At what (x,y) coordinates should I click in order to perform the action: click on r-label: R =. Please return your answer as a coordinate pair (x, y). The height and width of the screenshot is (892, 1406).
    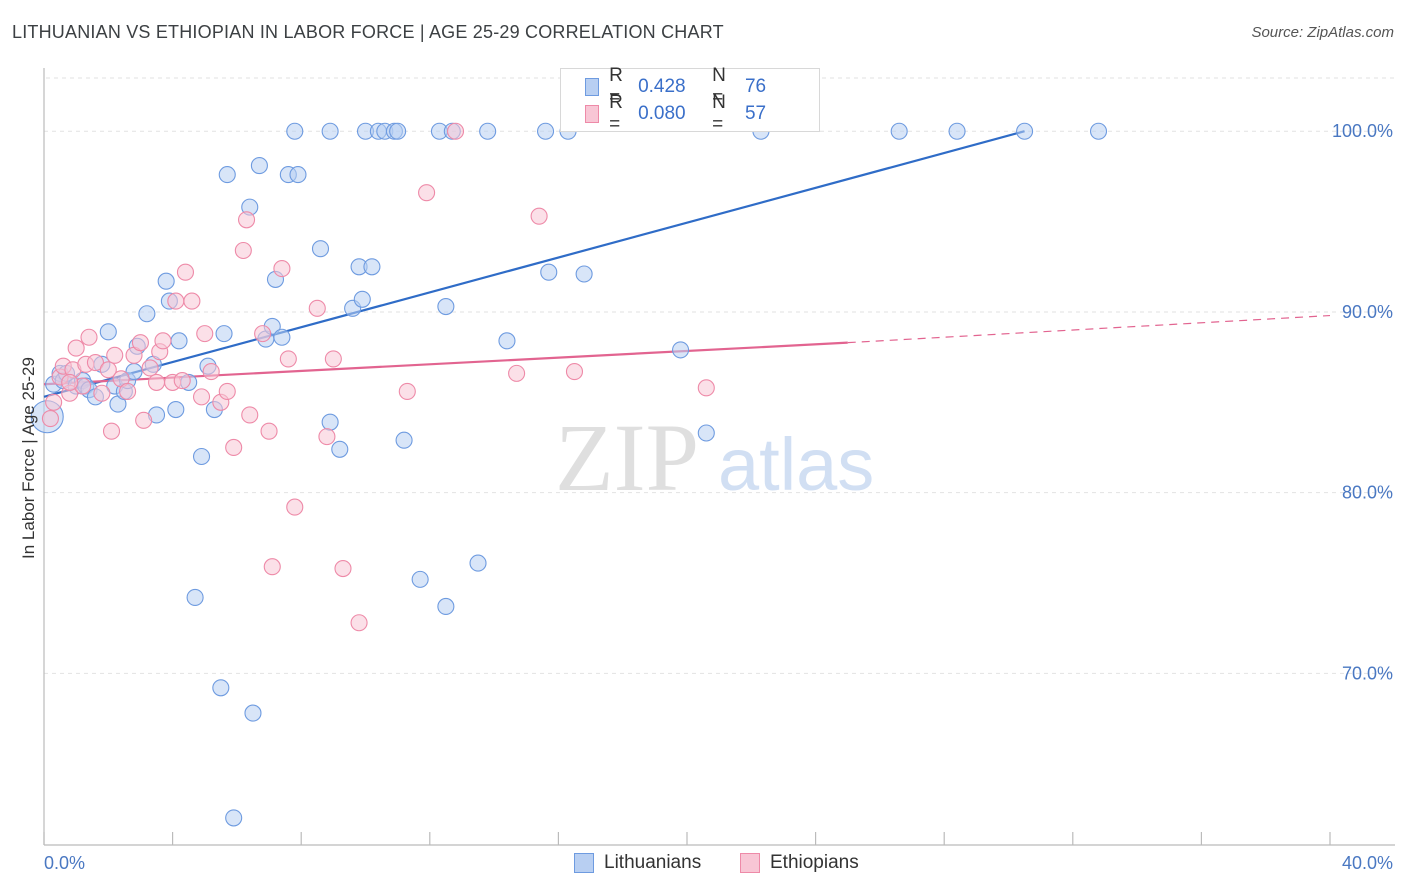
    Looking at the image, I should click on (616, 86).